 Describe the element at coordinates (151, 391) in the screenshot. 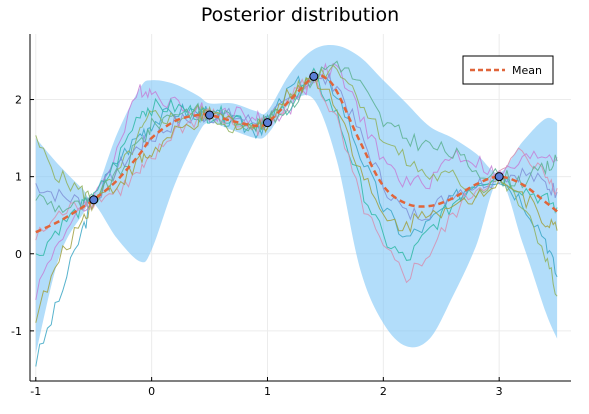

I see `x-tick-label: 0` at that location.